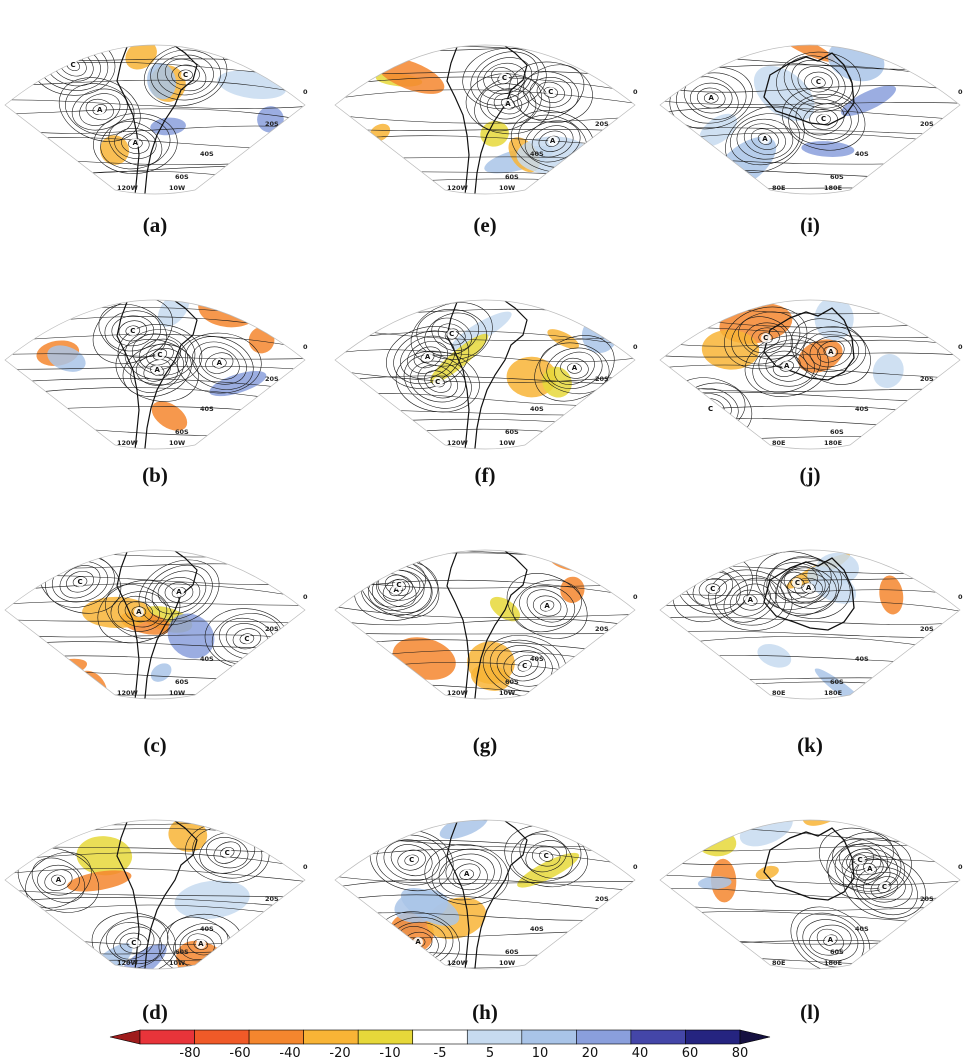 Image resolution: width=964 pixels, height=1064 pixels. What do you see at coordinates (810, 624) in the screenshot?
I see `map-field` at bounding box center [810, 624].